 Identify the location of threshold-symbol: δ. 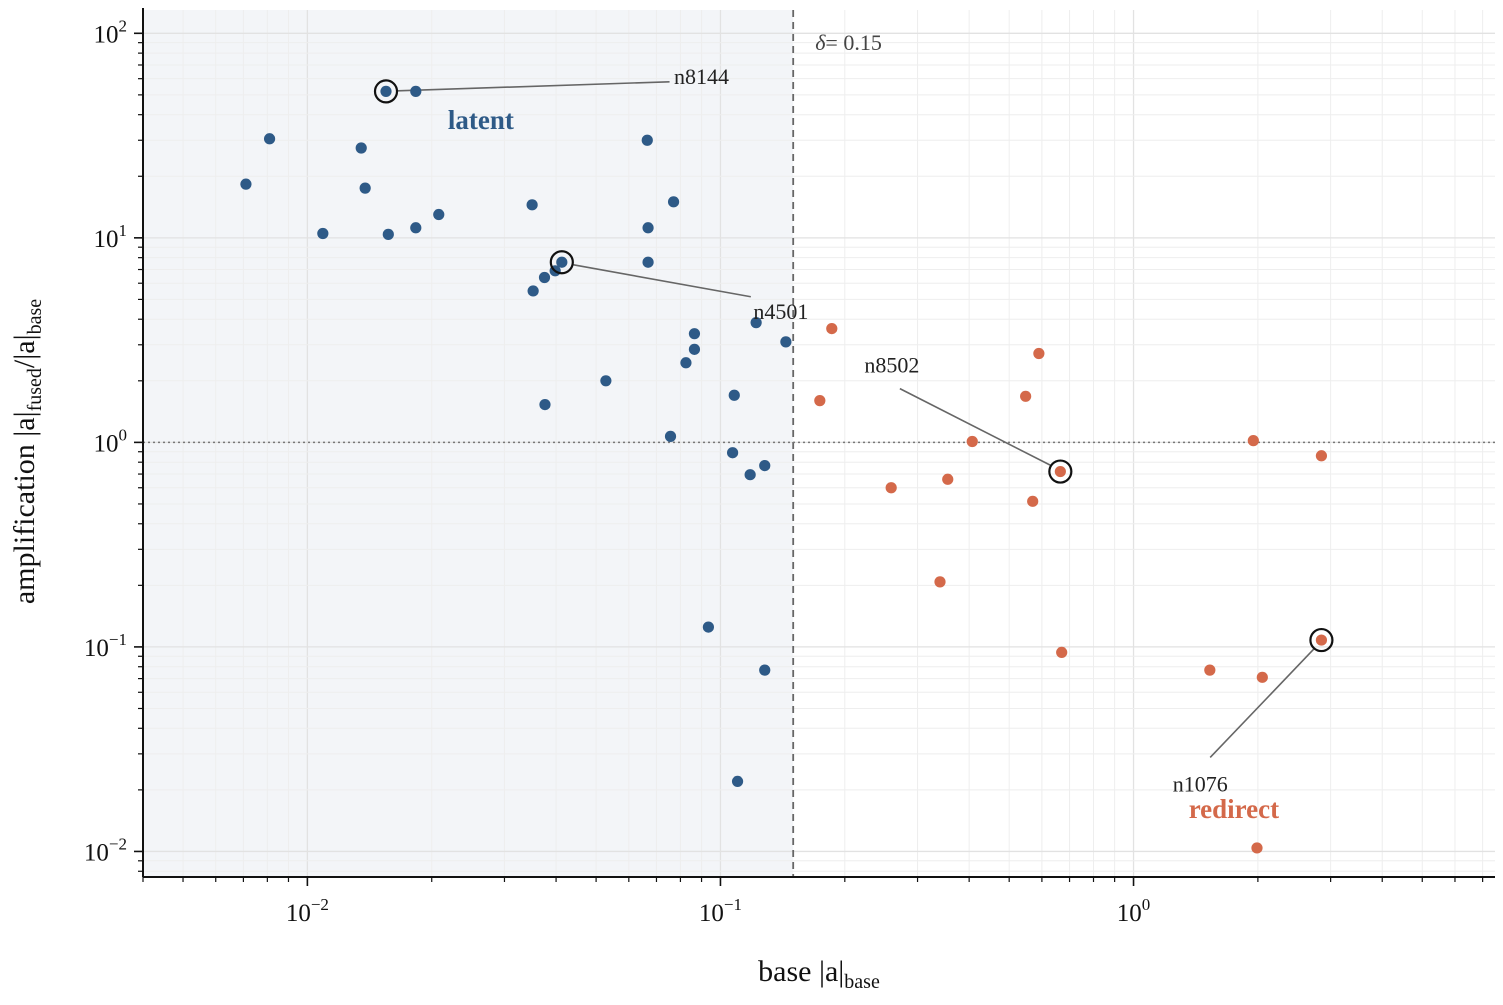
(820, 42).